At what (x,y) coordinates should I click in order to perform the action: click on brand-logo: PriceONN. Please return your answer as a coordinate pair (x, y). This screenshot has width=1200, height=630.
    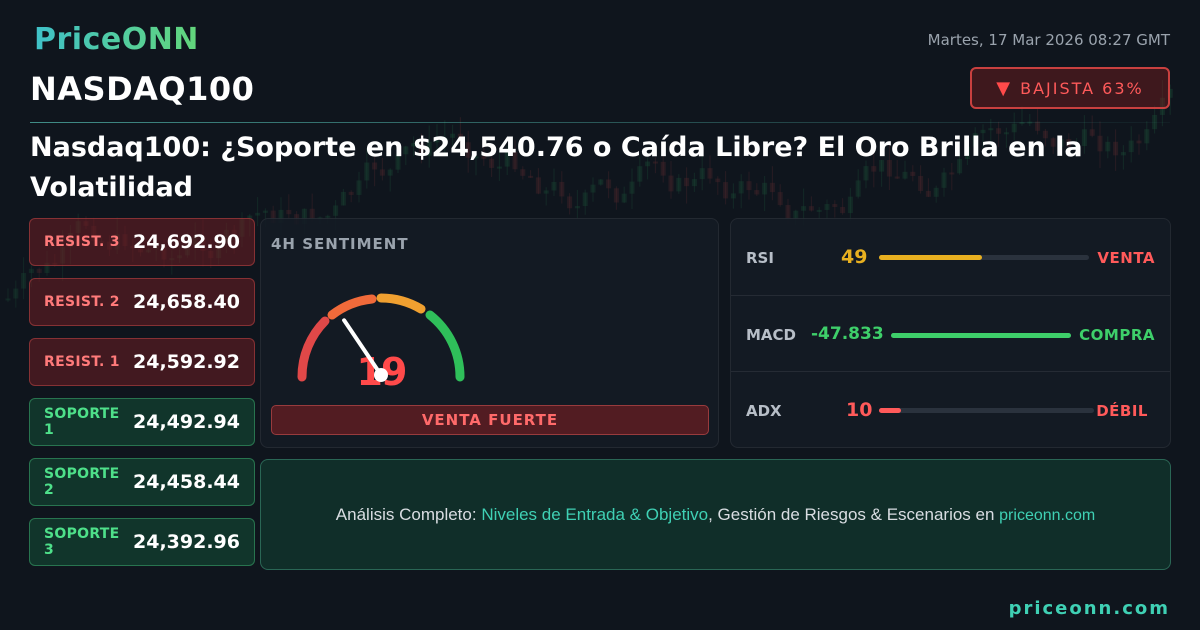
    Looking at the image, I should click on (116, 39).